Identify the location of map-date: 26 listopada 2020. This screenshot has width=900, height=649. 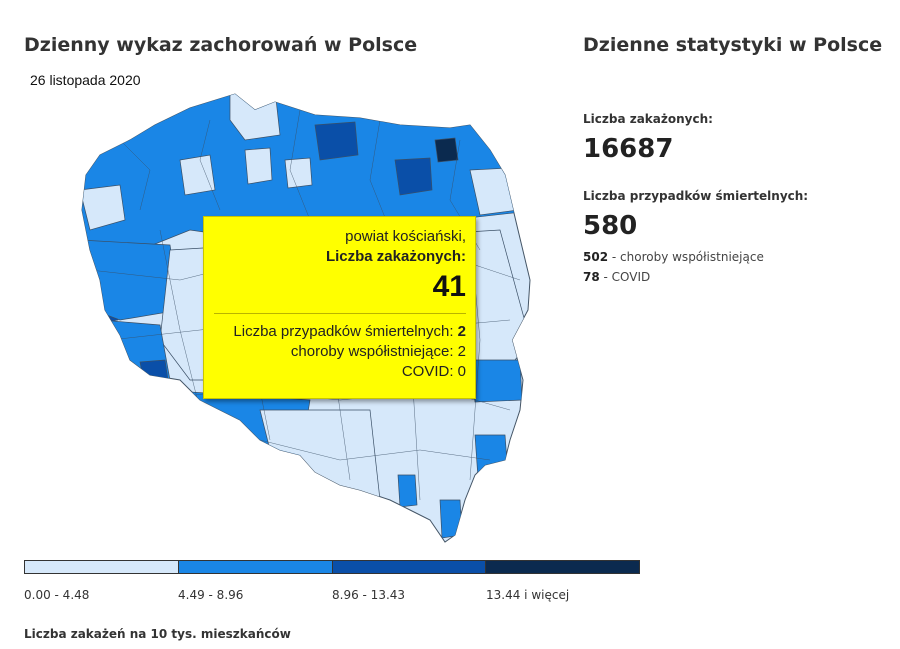
(85, 80).